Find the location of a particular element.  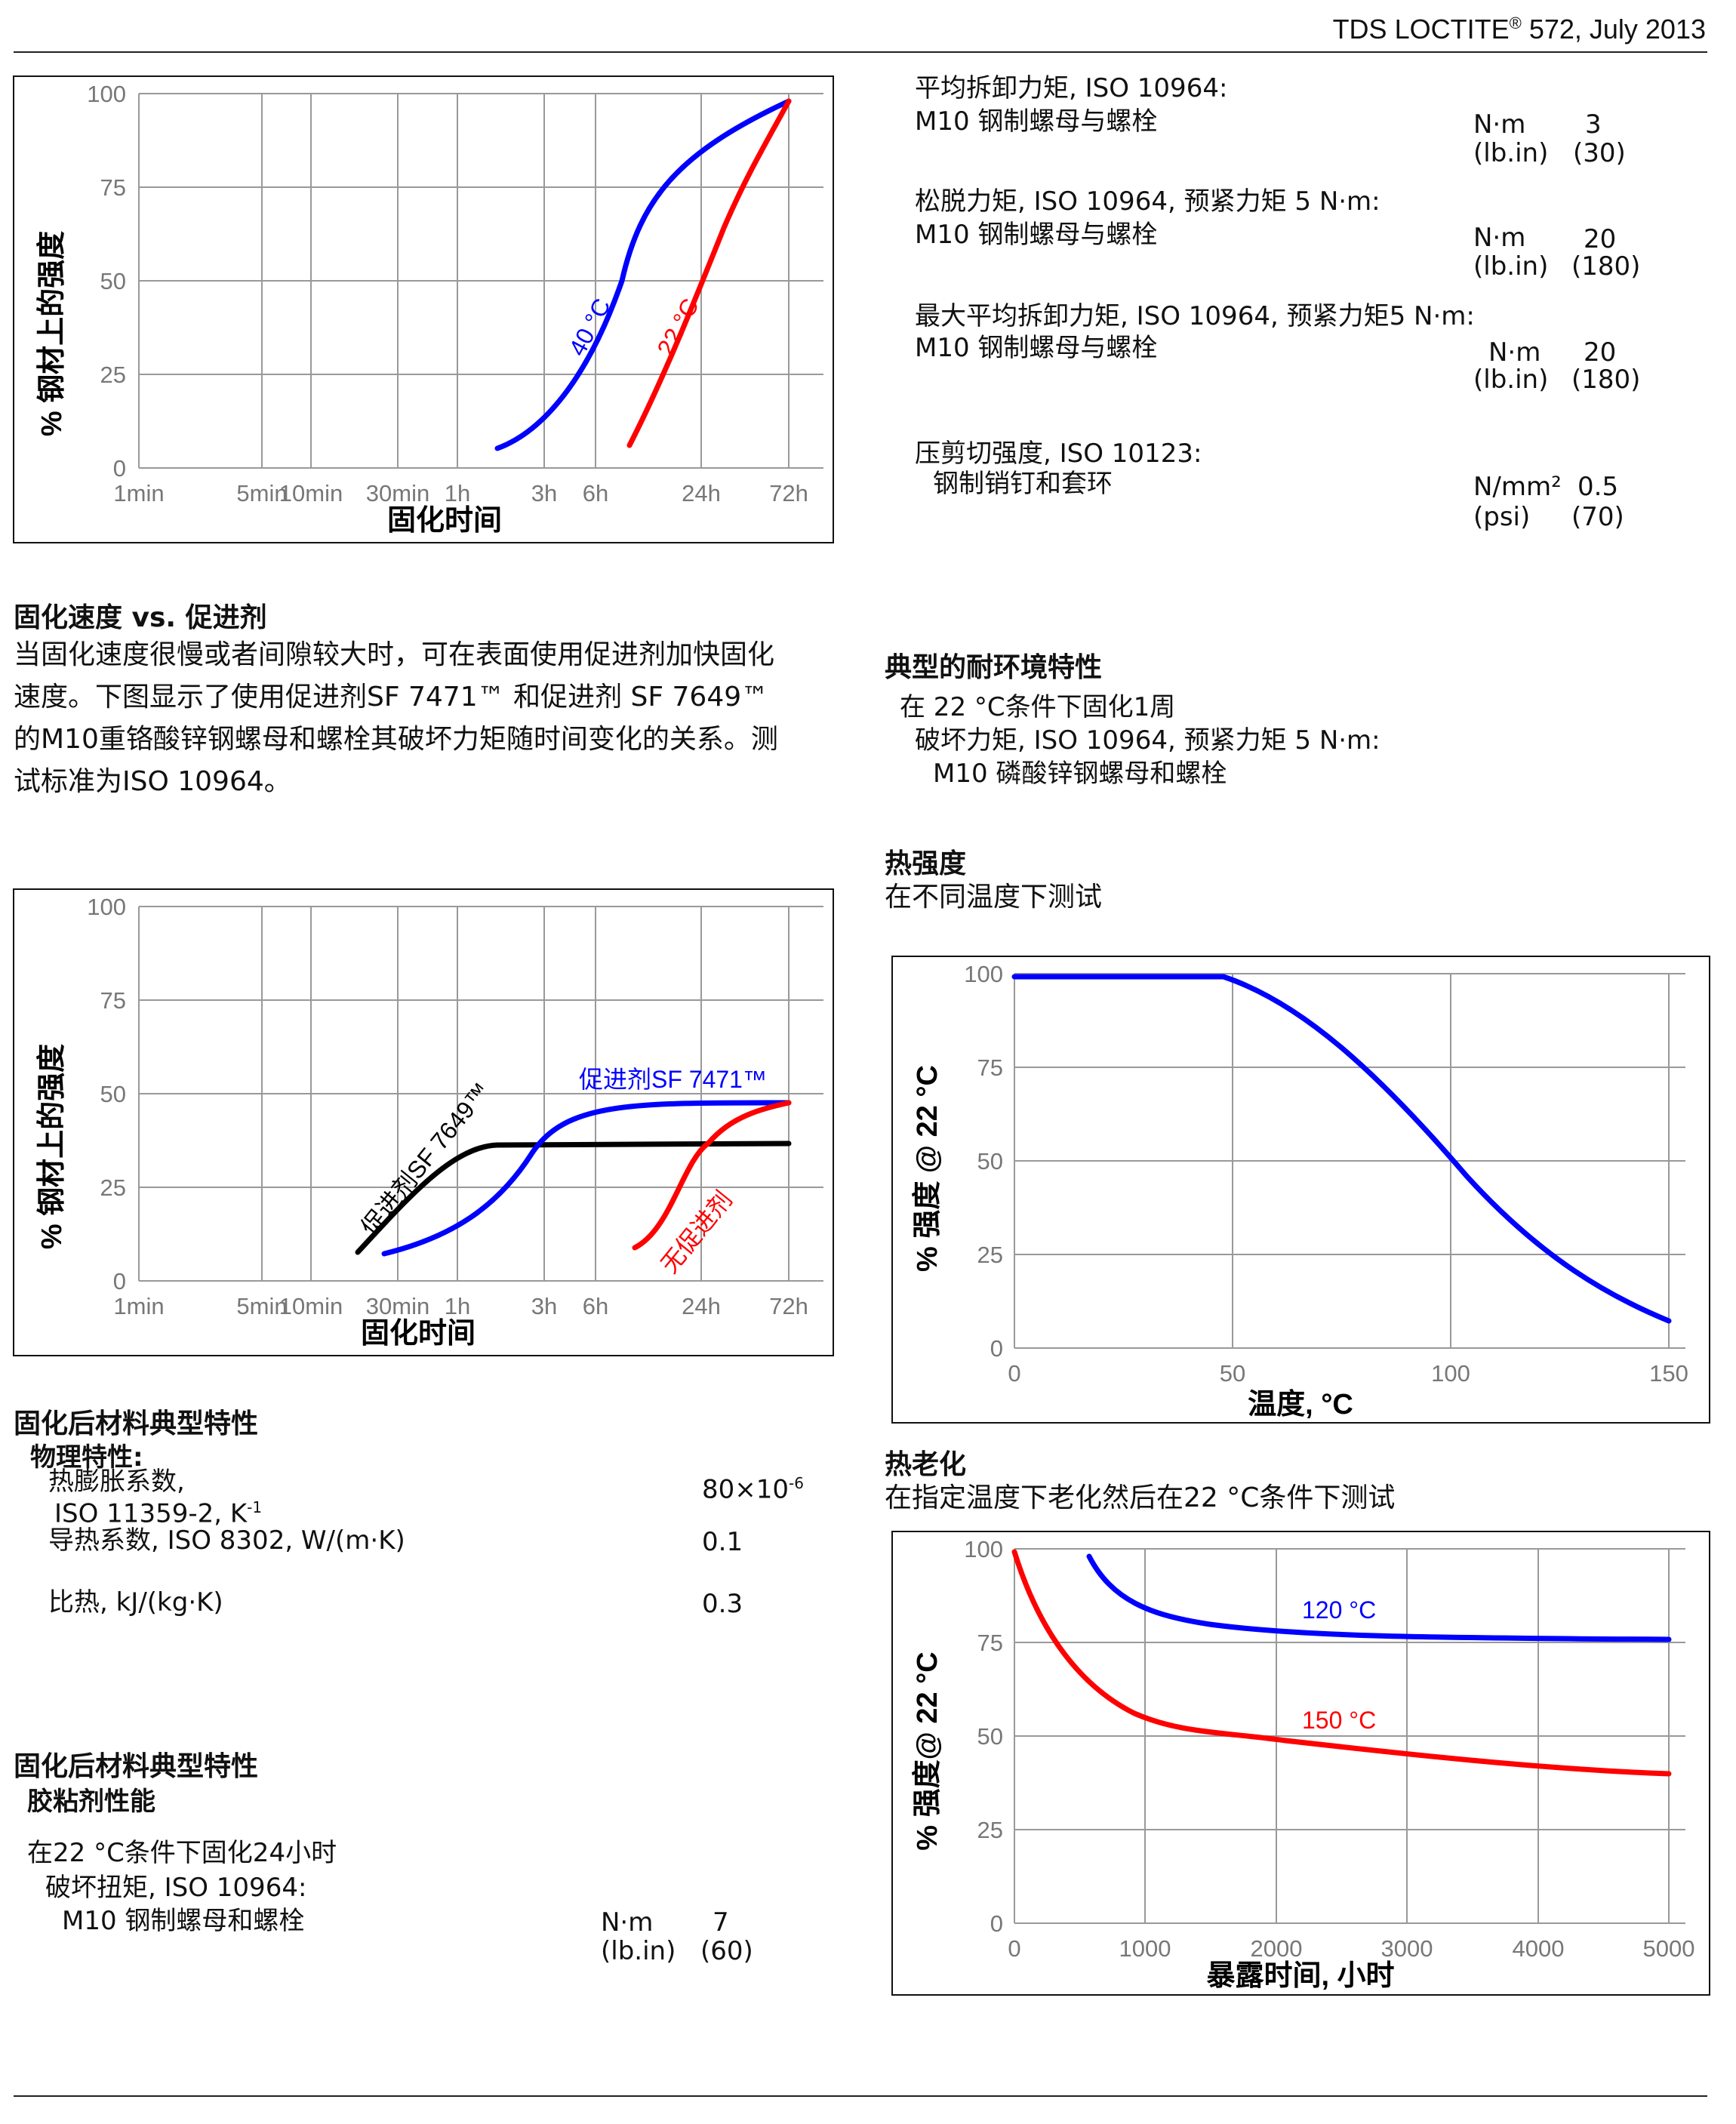

property-value-si: 3 is located at coordinates (1594, 124).